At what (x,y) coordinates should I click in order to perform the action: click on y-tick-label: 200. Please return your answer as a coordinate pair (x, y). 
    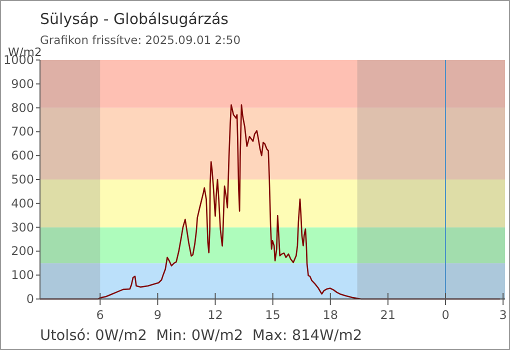
    Looking at the image, I should click on (22, 251).